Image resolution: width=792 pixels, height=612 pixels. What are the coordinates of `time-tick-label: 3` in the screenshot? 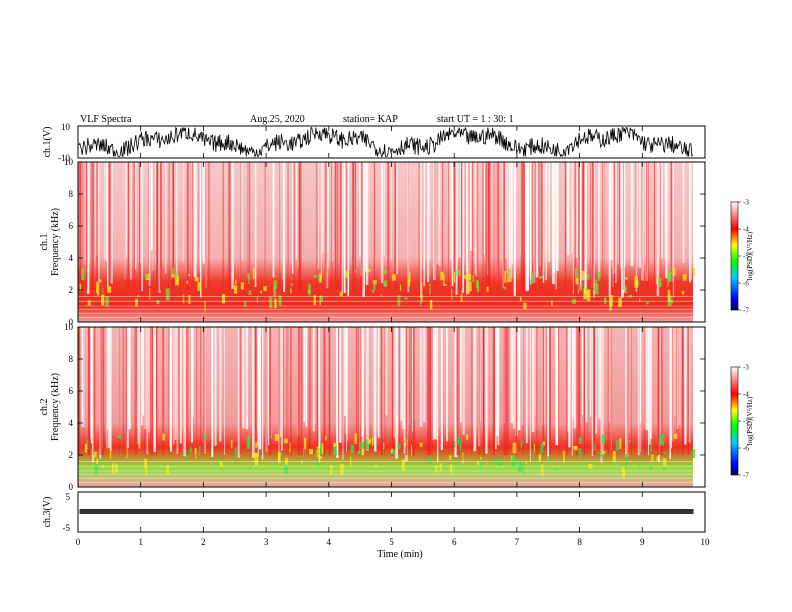 It's located at (266, 542).